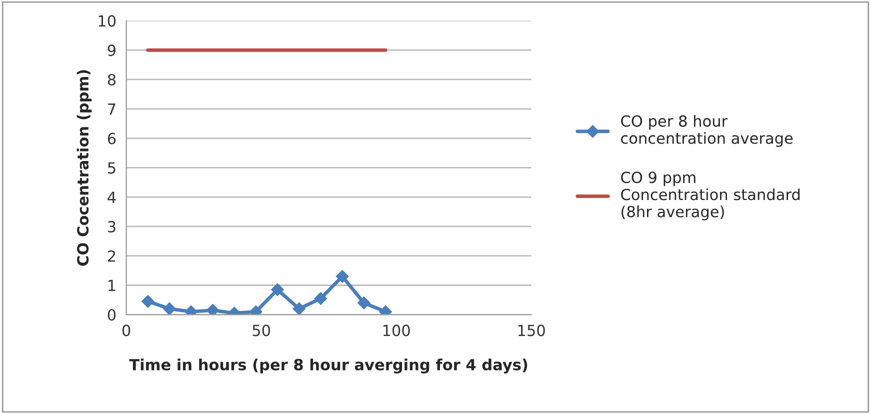 This screenshot has width=871, height=414. What do you see at coordinates (707, 131) in the screenshot?
I see `legend-label: CO per 8 hour concentration average` at bounding box center [707, 131].